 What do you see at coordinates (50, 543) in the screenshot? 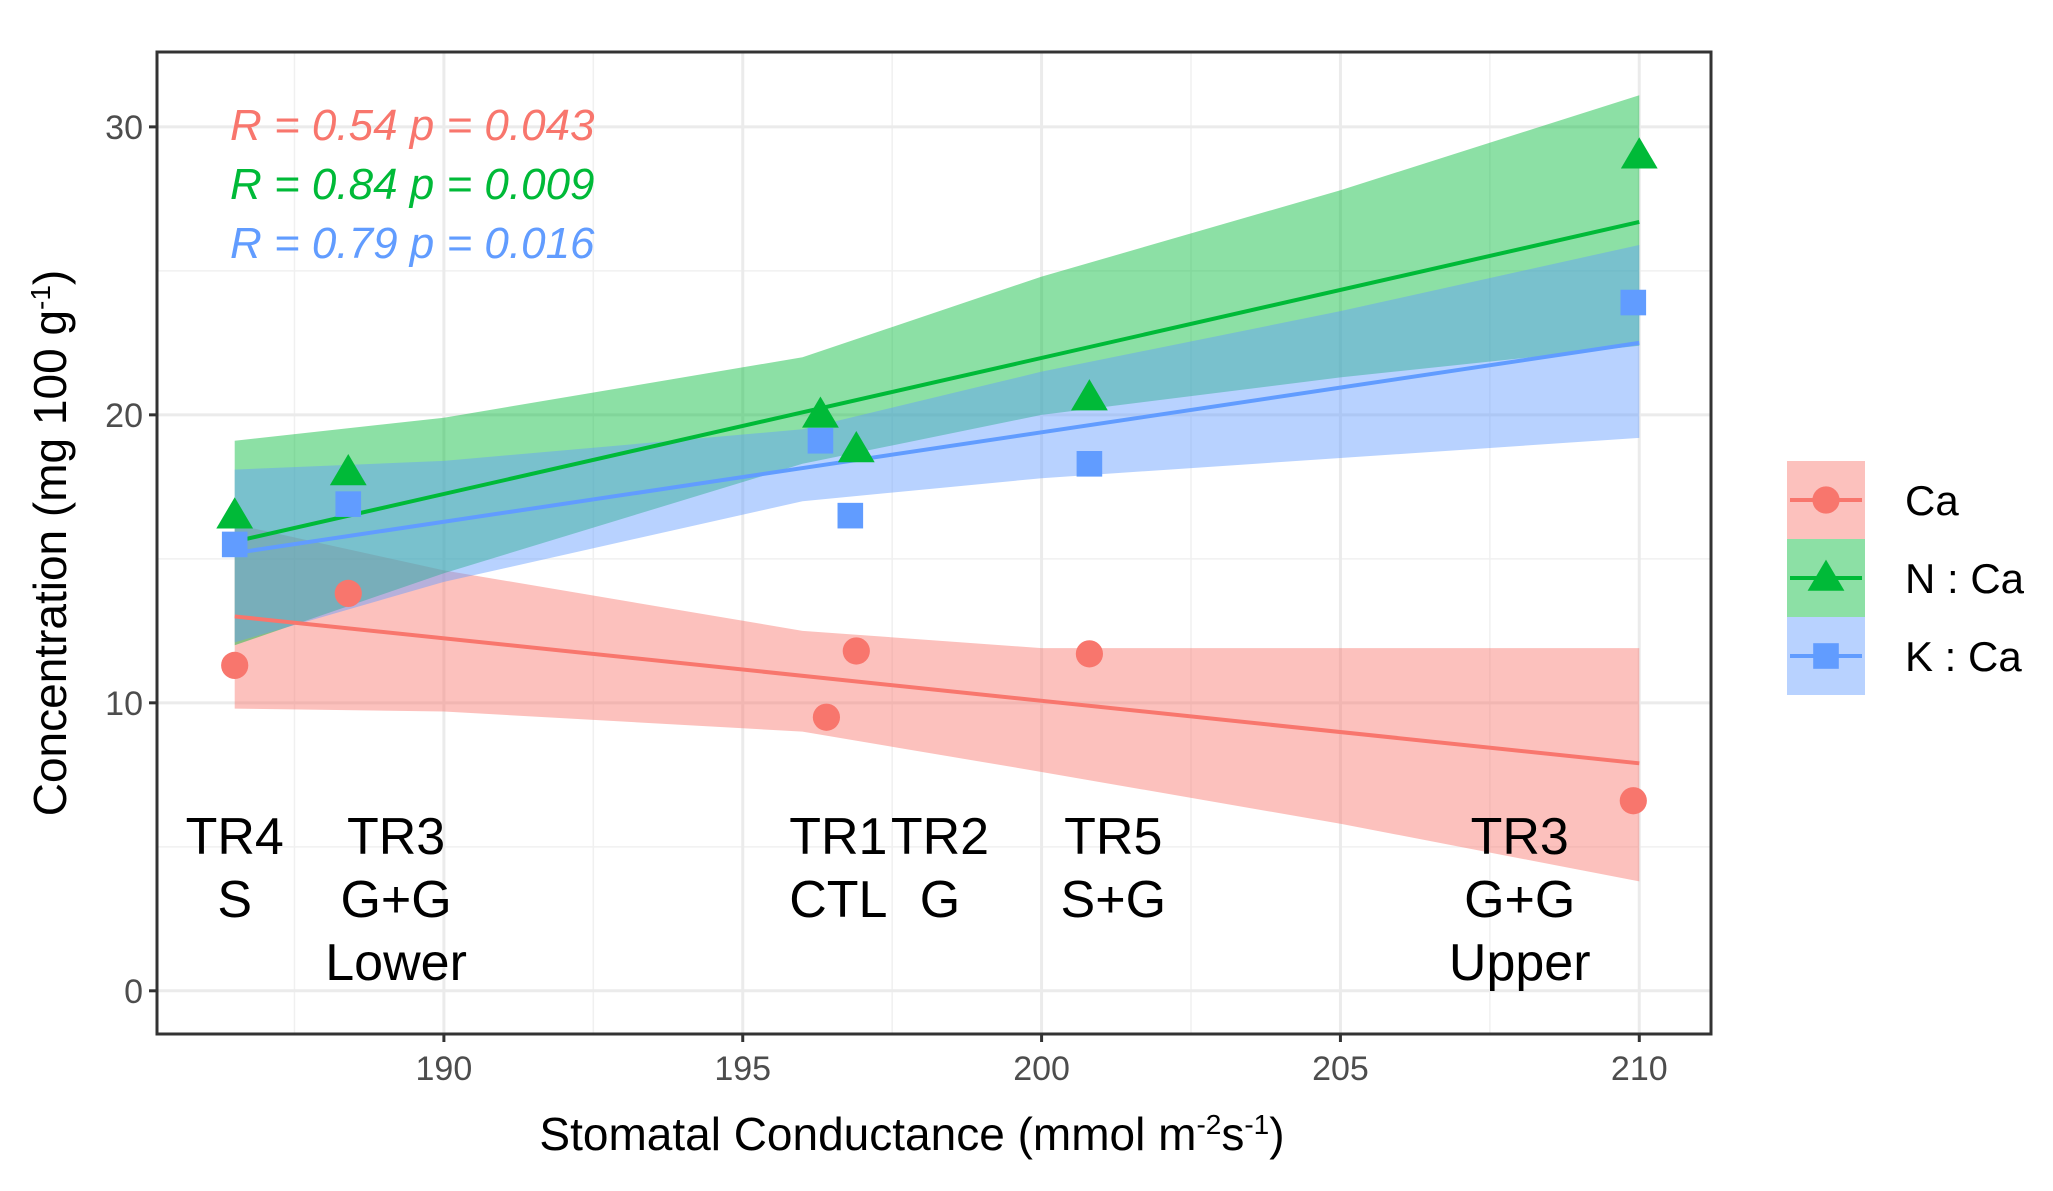
I see `y-axis-title: Concentration (mg 100 g-1)` at bounding box center [50, 543].